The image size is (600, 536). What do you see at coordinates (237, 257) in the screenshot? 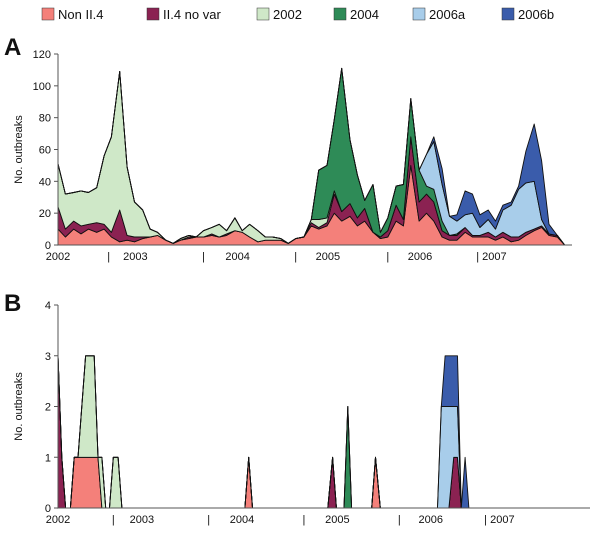
I see `panel-a-xtick-label: 2004` at bounding box center [237, 257].